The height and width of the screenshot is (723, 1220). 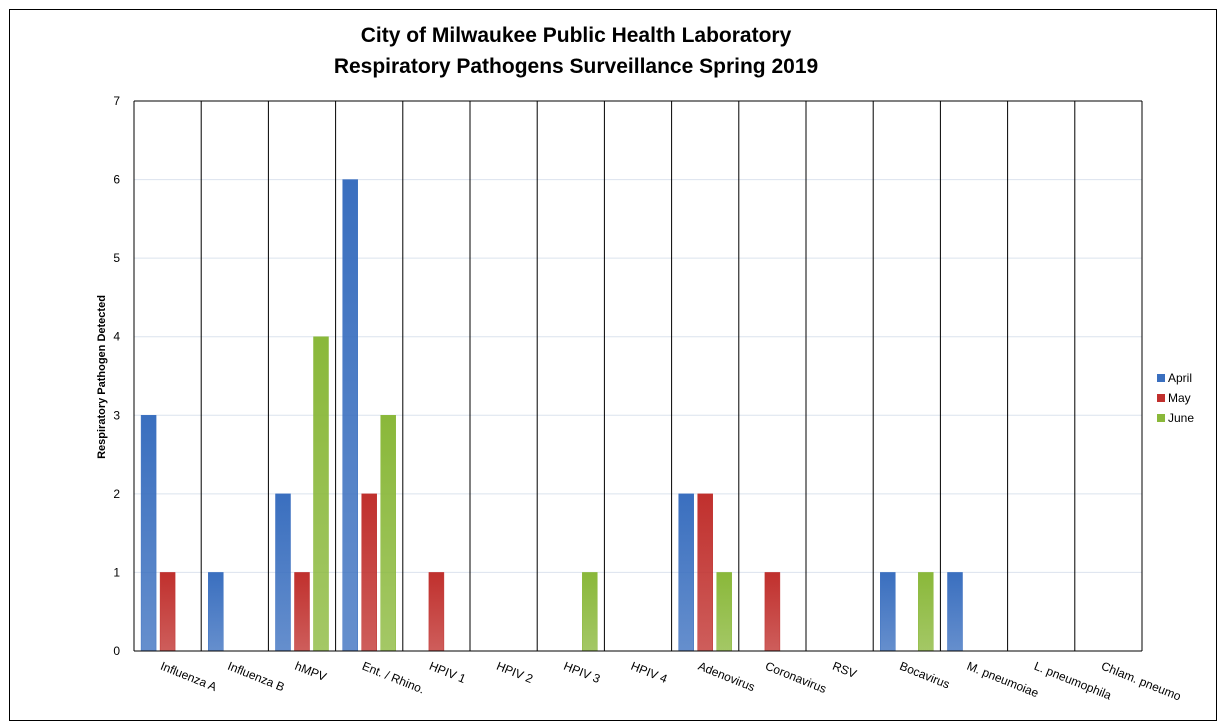 I want to click on x-tick-label: Influenza B, so click(x=256, y=676).